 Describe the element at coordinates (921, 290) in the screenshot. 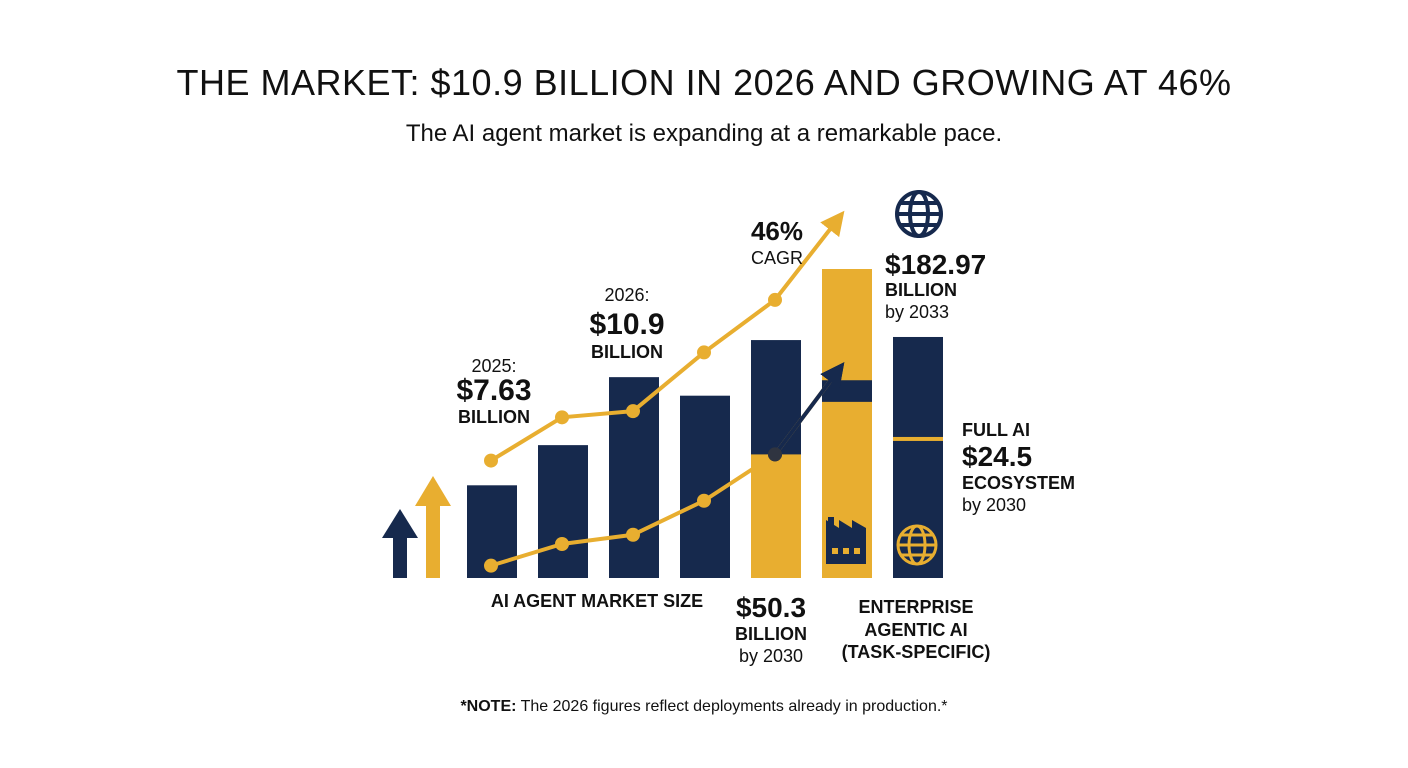

I see `label-2033-unit: BILLION` at that location.